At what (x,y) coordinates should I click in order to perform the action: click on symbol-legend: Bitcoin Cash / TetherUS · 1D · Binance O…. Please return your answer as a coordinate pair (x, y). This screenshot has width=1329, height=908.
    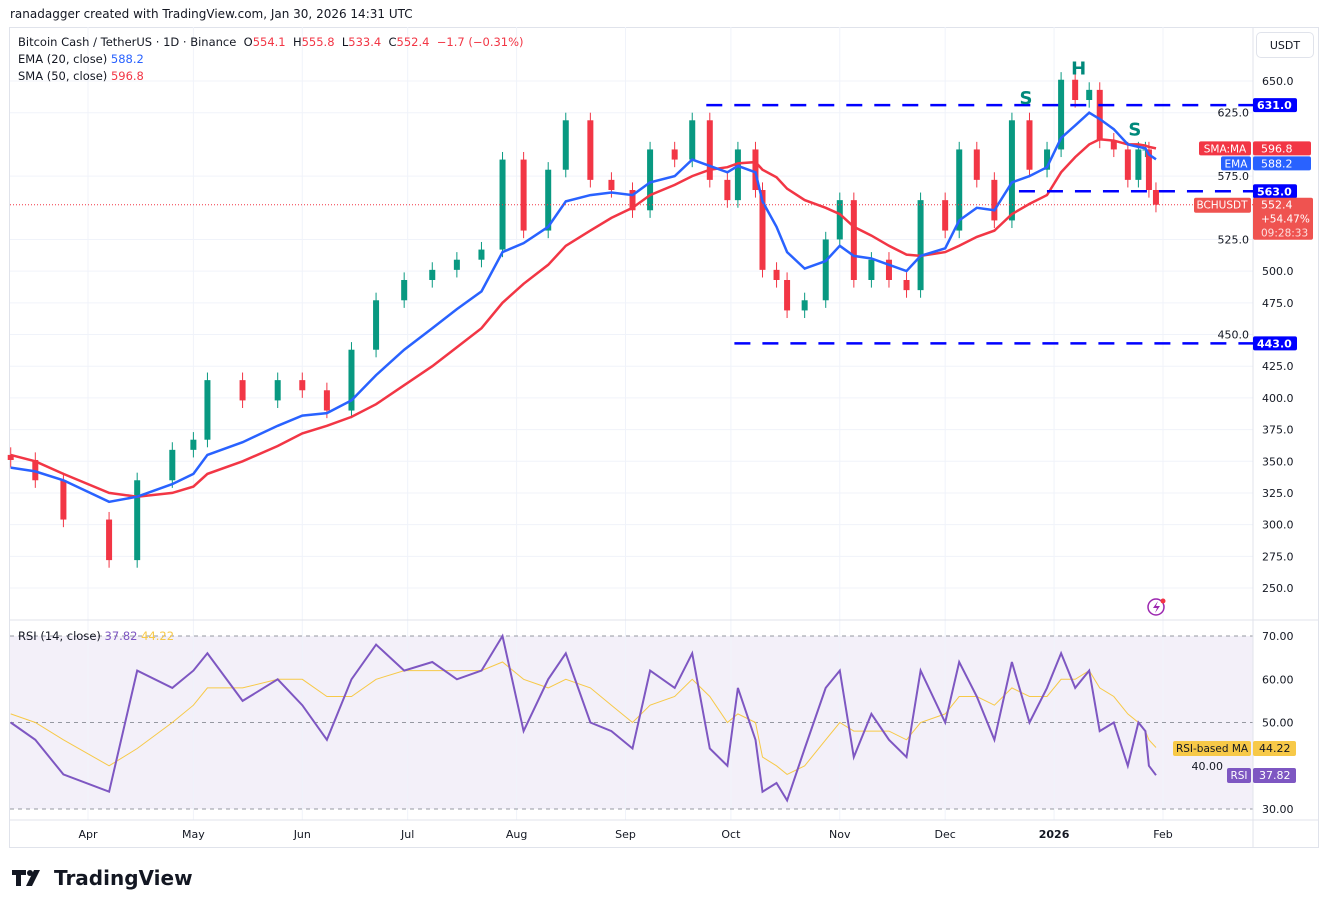
    Looking at the image, I should click on (271, 42).